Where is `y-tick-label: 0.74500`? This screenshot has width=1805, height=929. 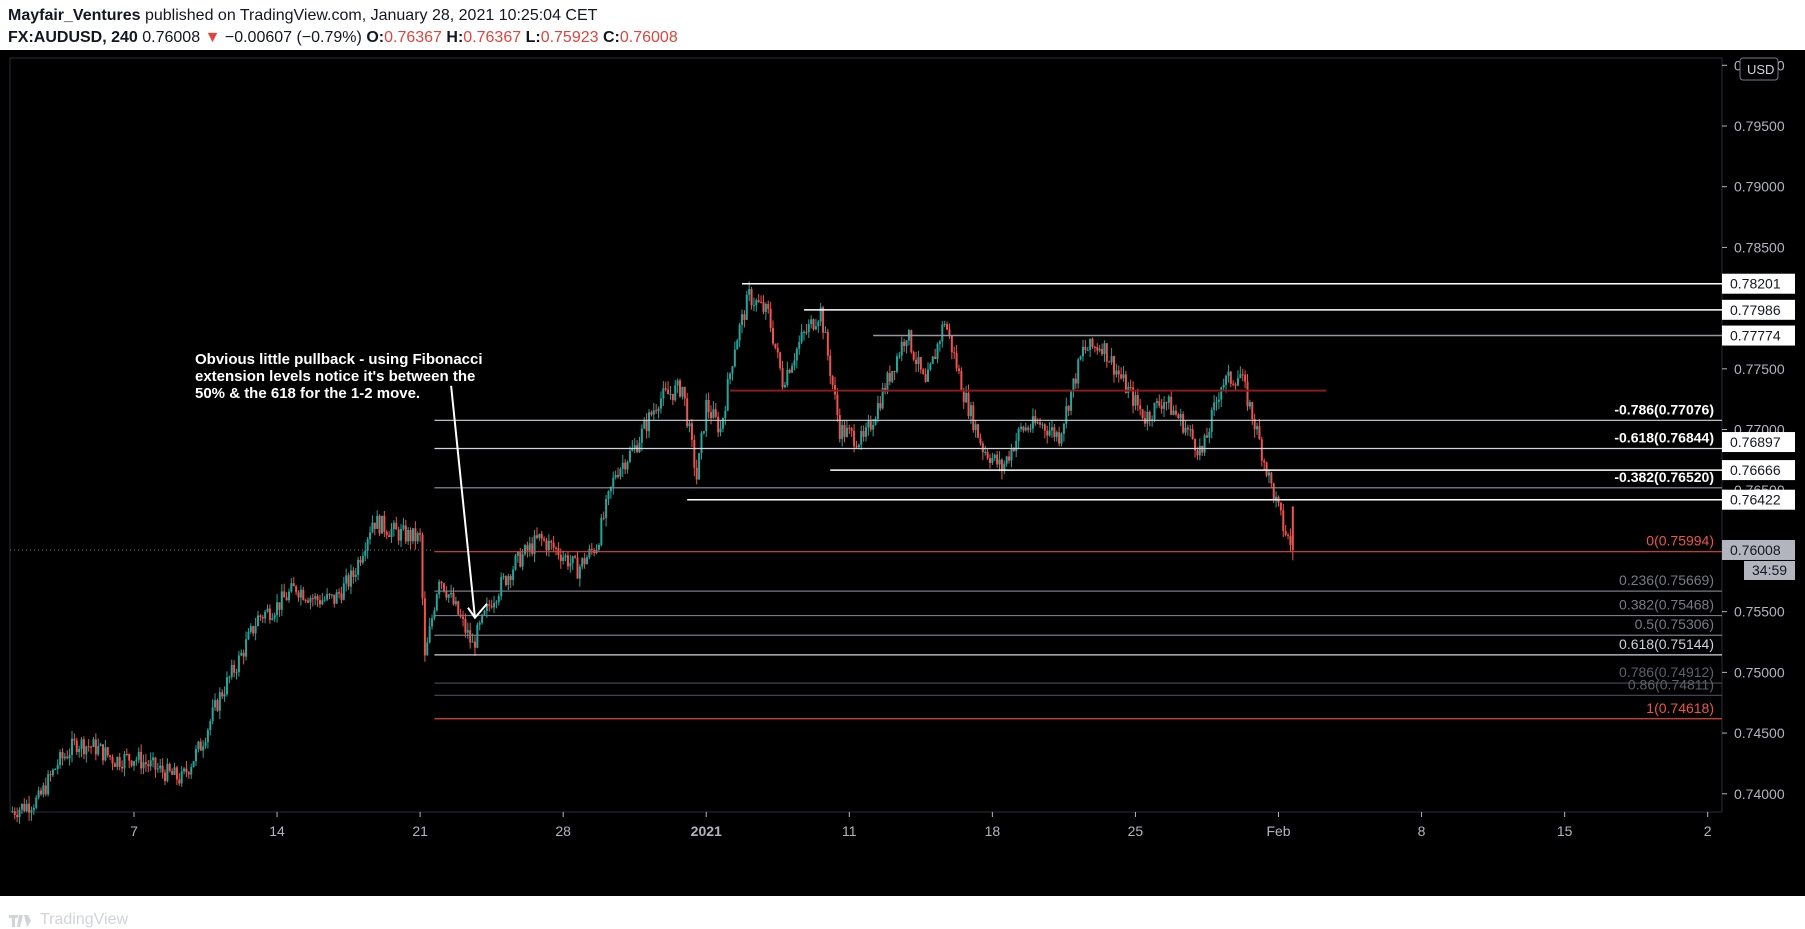 y-tick-label: 0.74500 is located at coordinates (1759, 733).